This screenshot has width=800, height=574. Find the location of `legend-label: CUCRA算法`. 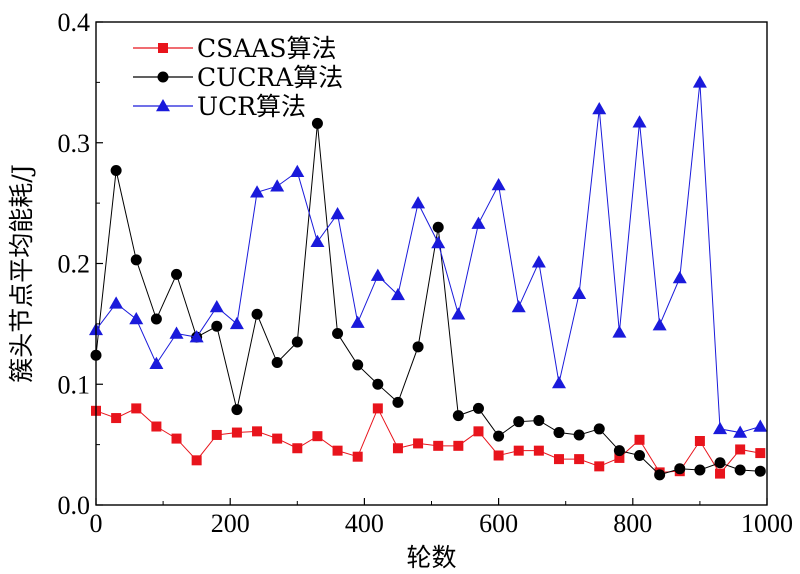

legend-label: CUCRA算法 is located at coordinates (270, 77).